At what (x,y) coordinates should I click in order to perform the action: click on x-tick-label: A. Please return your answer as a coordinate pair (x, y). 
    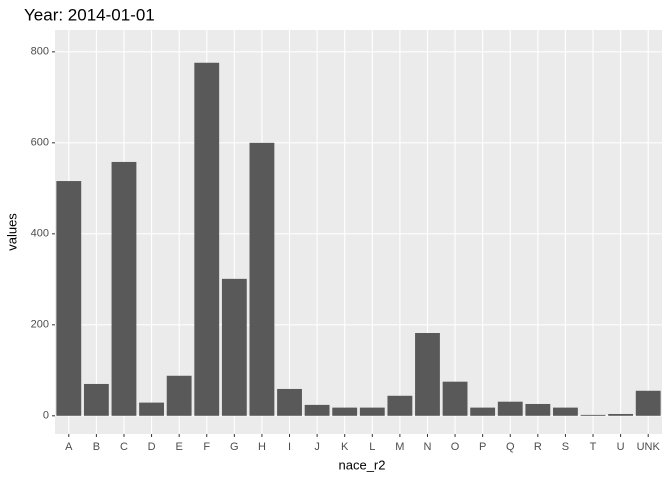
    Looking at the image, I should click on (69, 447).